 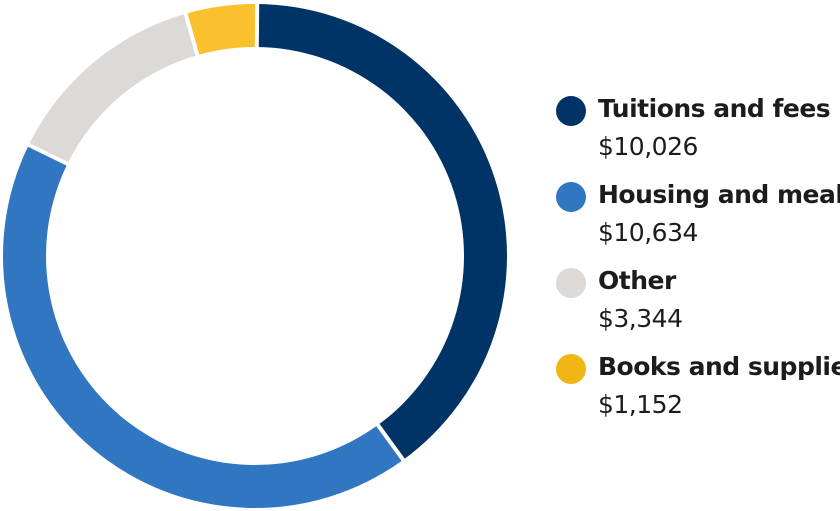 I want to click on legend-swatch-tuition, so click(x=571, y=111).